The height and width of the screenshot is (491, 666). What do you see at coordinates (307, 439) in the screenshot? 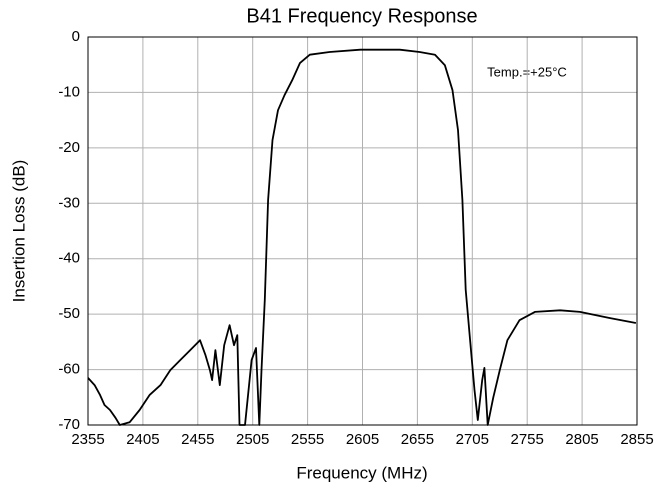
I see `x-tick-label: 2555` at bounding box center [307, 439].